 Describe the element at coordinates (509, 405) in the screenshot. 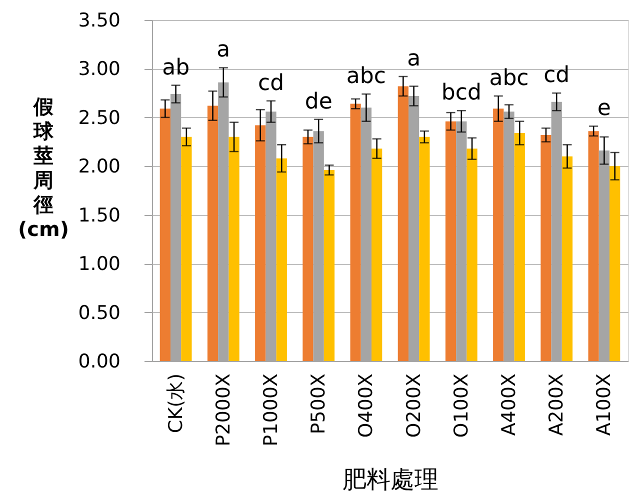

I see `x-tick-label: A400X` at that location.